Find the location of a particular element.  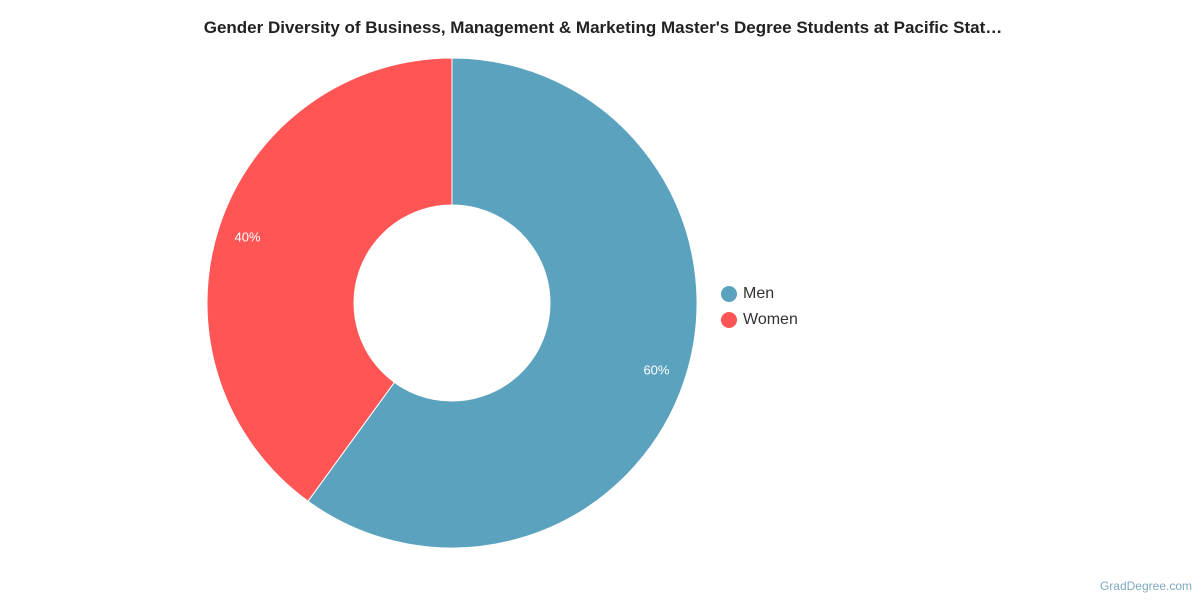

legend-marker-men is located at coordinates (729, 294).